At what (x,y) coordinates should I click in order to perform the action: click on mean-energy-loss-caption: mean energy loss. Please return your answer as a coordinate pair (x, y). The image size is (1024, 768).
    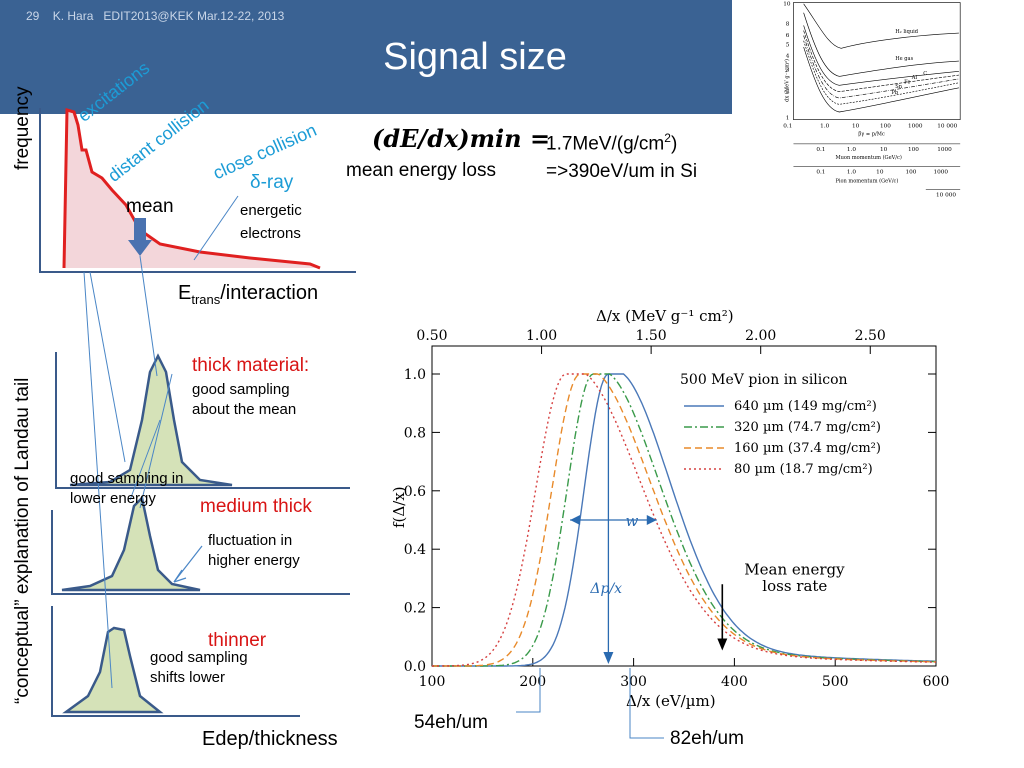
    Looking at the image, I should click on (421, 170).